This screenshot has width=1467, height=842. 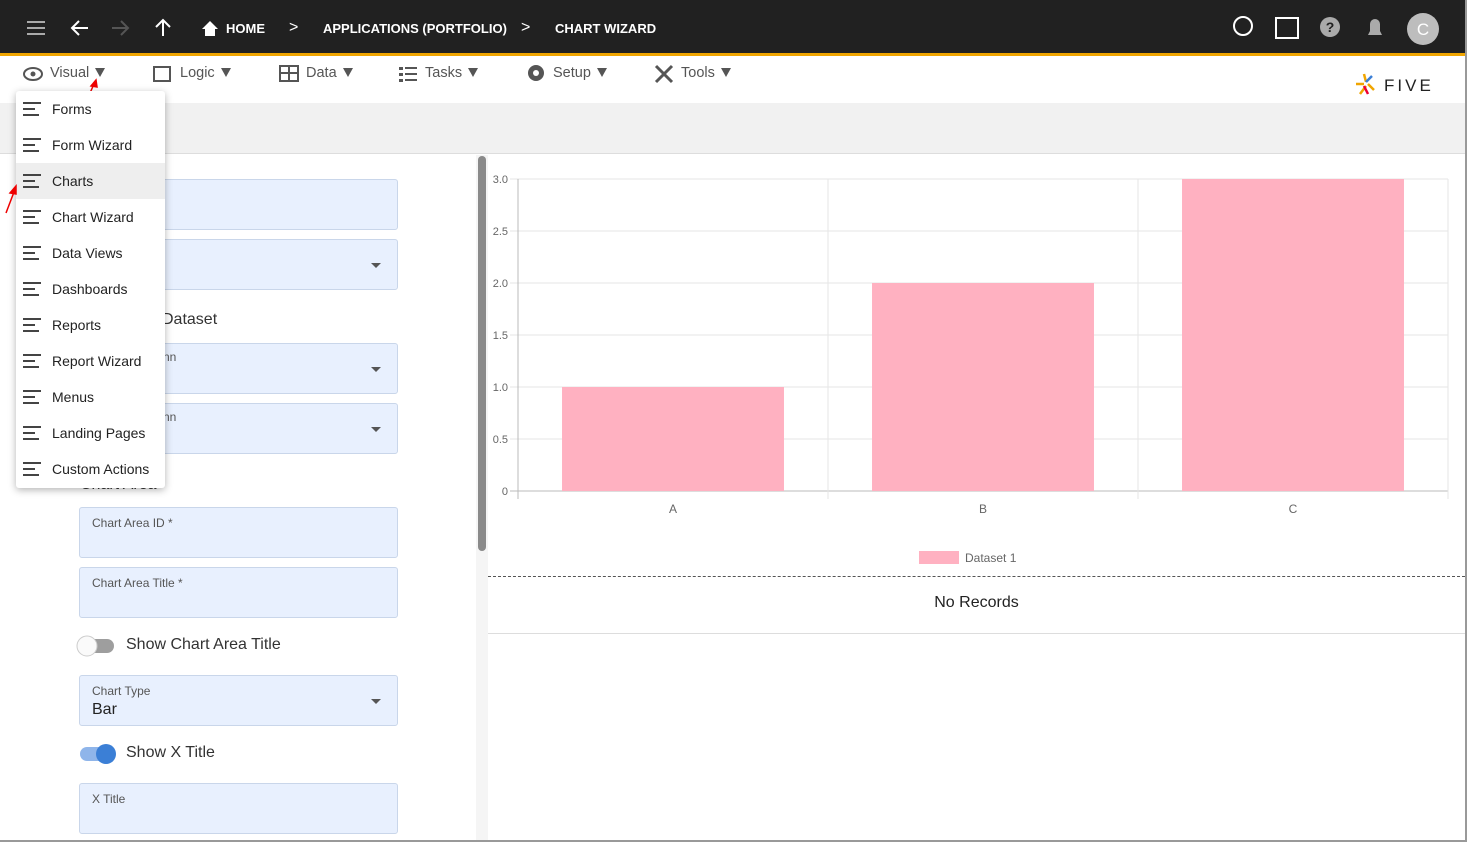 I want to click on menu-data: Data, so click(x=329, y=73).